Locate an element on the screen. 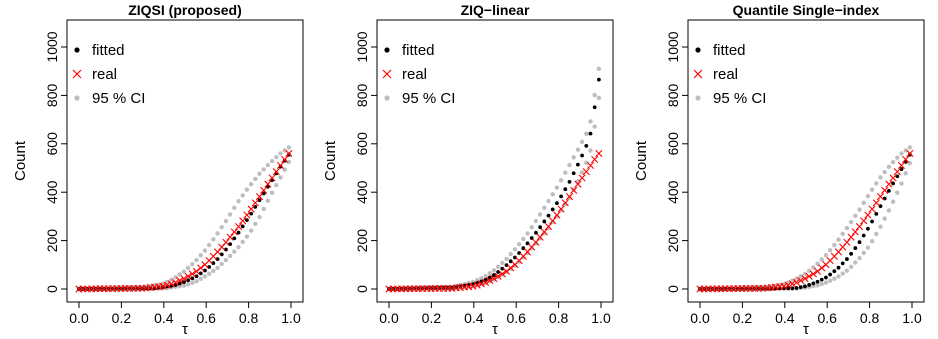 Image resolution: width=938 pixels, height=339 pixels. y-tick-label: 0 is located at coordinates (673, 289).